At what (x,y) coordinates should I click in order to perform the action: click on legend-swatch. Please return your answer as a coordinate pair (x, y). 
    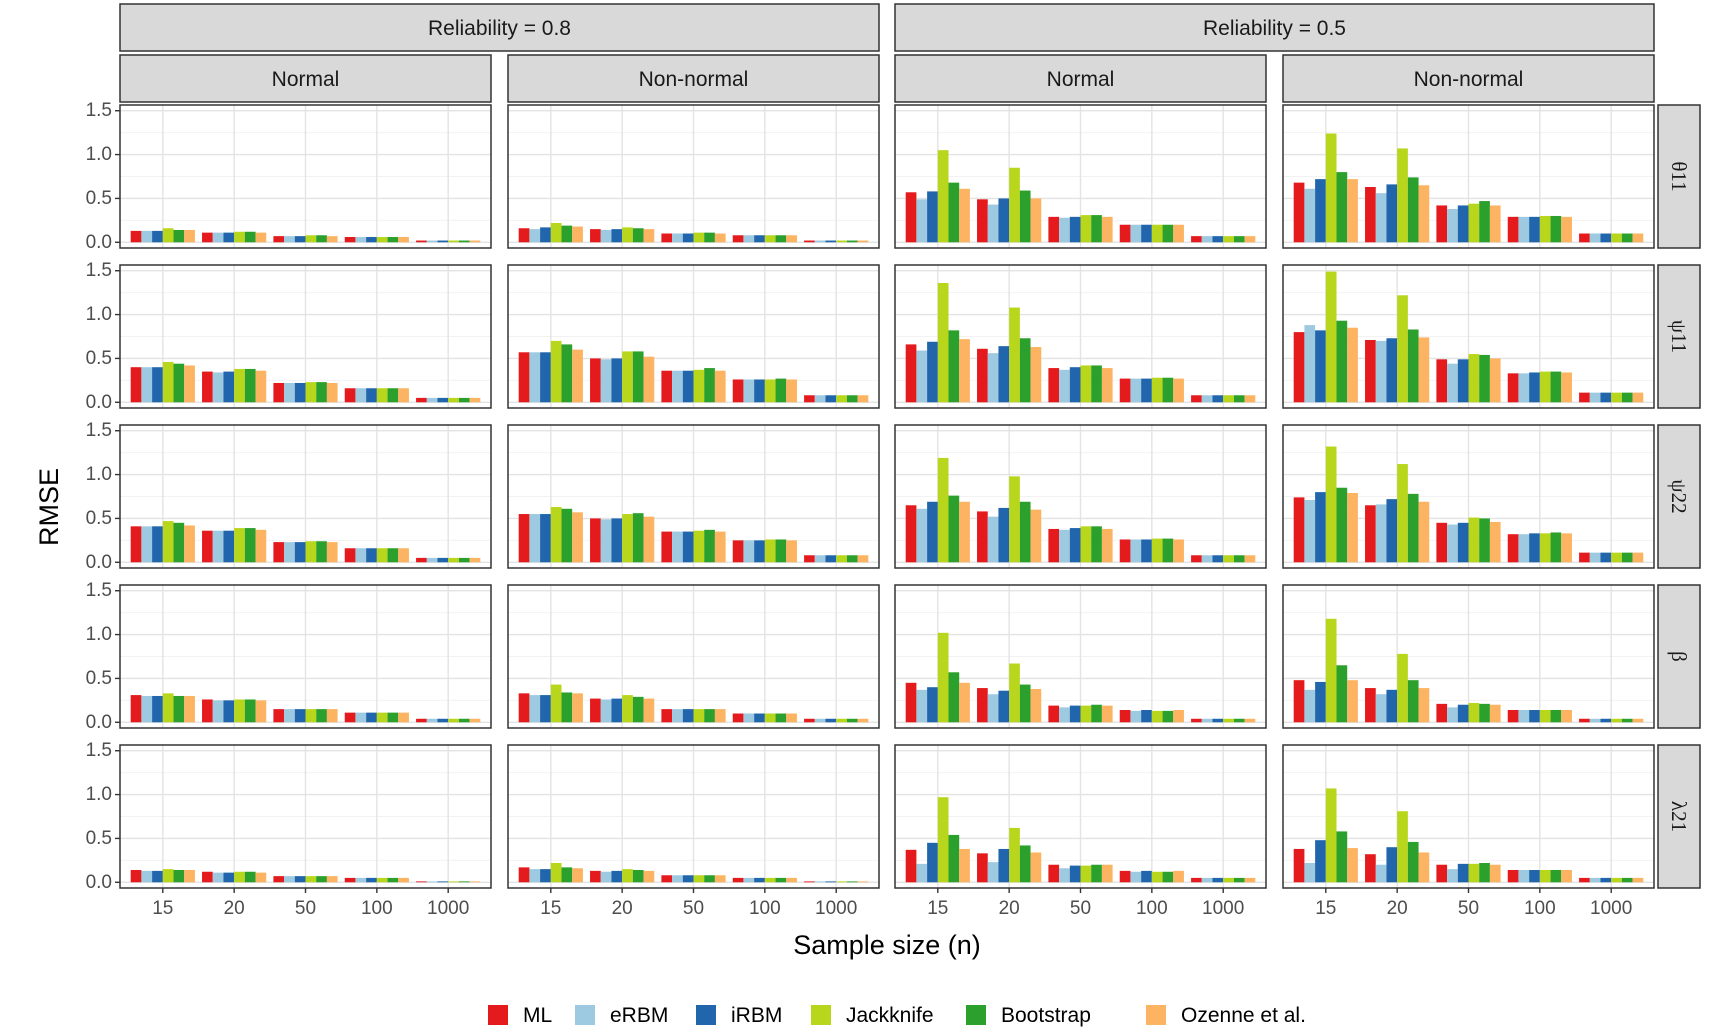
    Looking at the image, I should click on (976, 1015).